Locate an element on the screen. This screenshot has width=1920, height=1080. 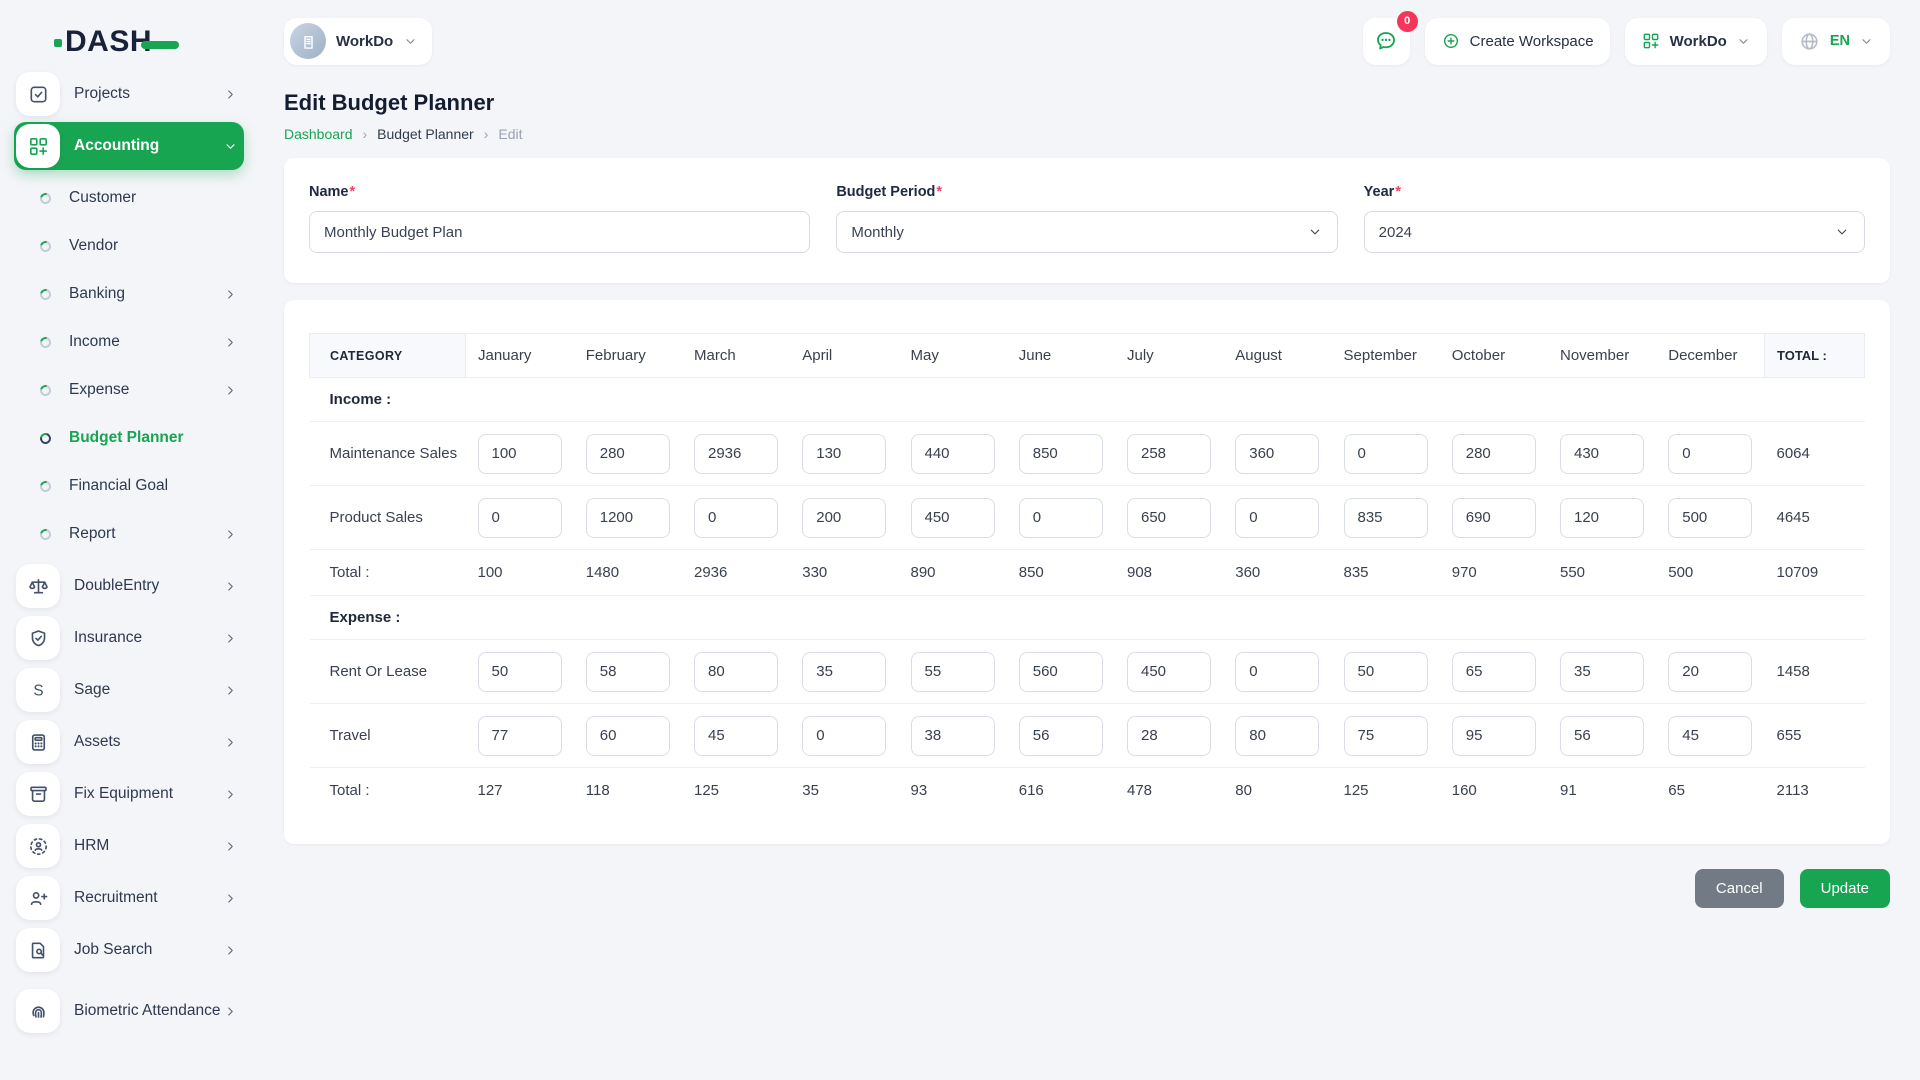
section-label: Income : is located at coordinates (360, 399).